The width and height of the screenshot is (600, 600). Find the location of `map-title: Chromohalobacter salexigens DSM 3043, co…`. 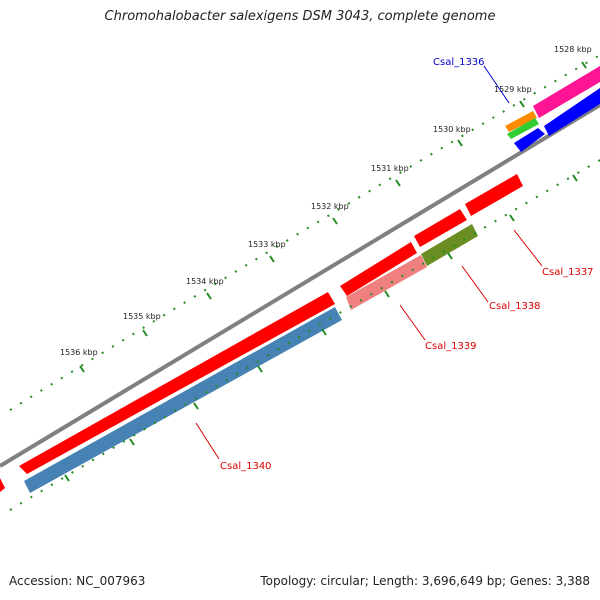

map-title: Chromohalobacter salexigens DSM 3043, co… is located at coordinates (300, 16).